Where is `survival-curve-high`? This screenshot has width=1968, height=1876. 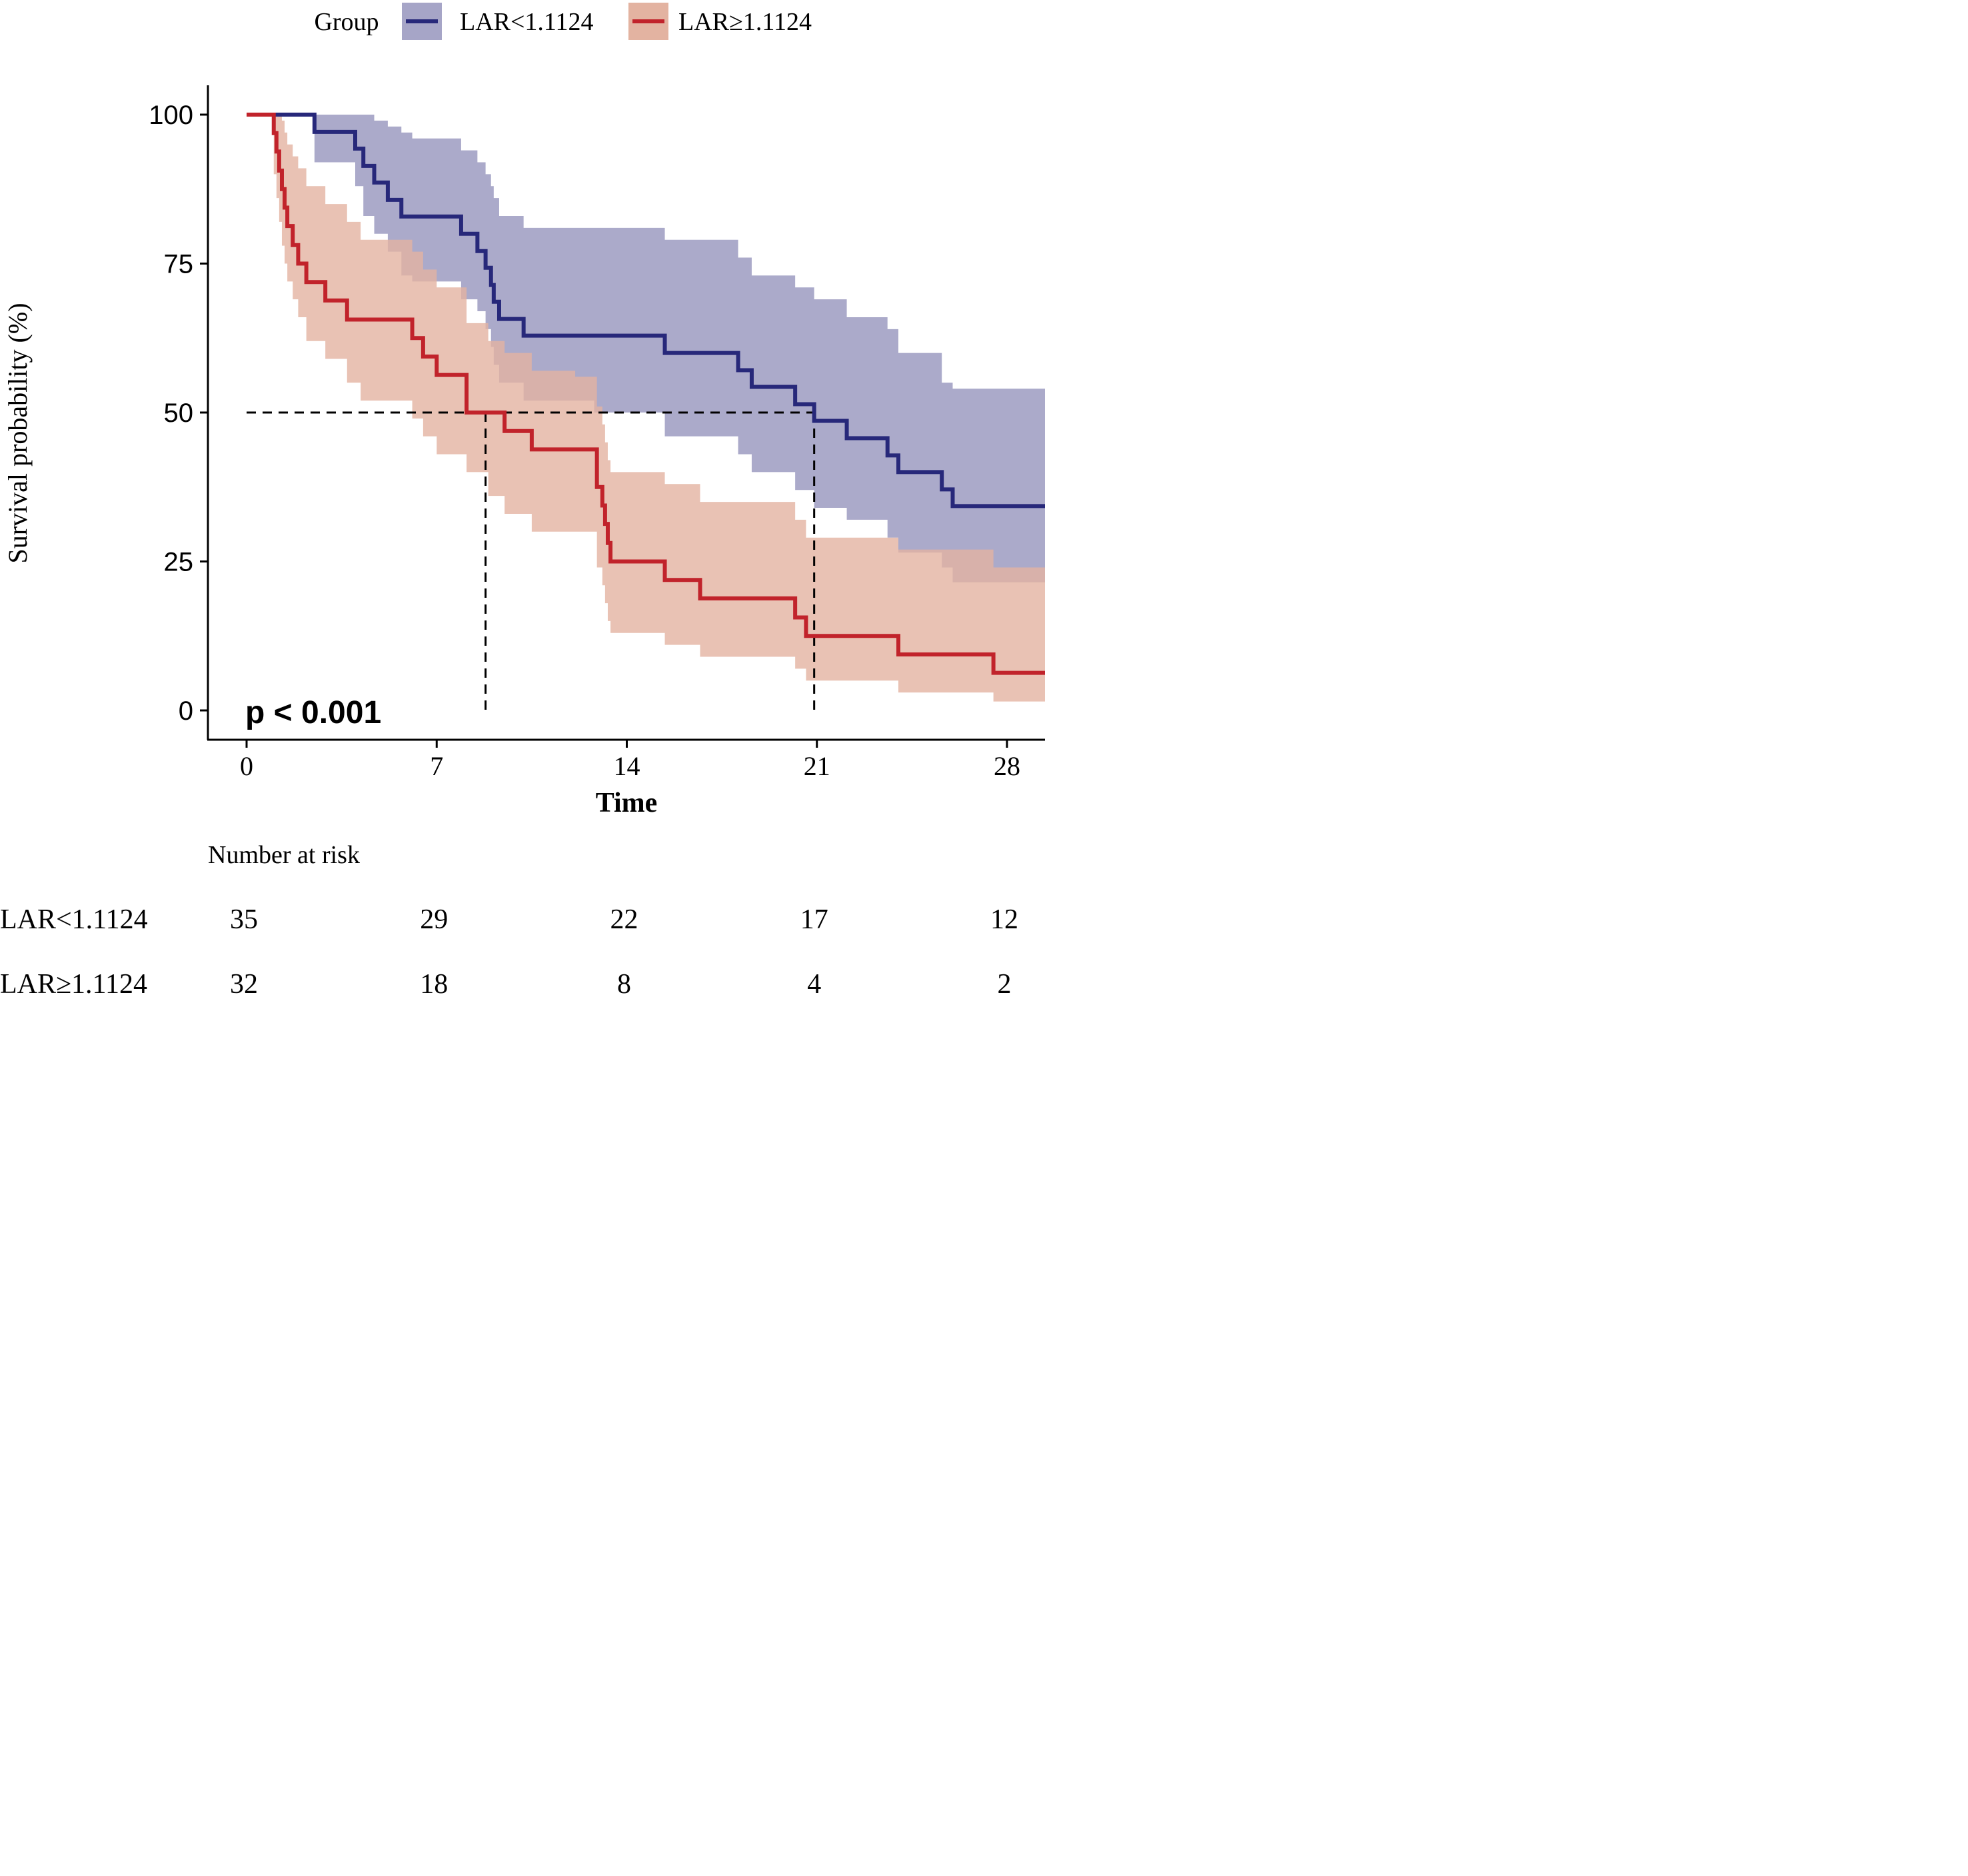
survival-curve-high is located at coordinates (646, 394).